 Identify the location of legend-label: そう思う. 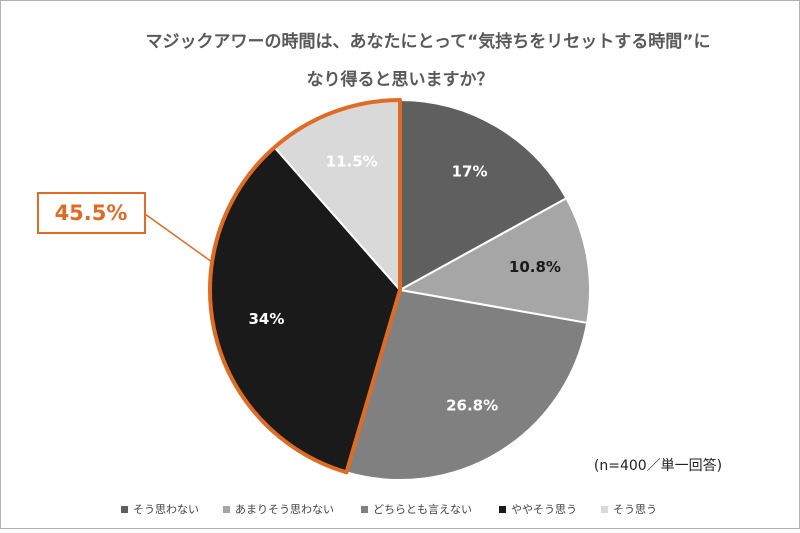
(635, 509).